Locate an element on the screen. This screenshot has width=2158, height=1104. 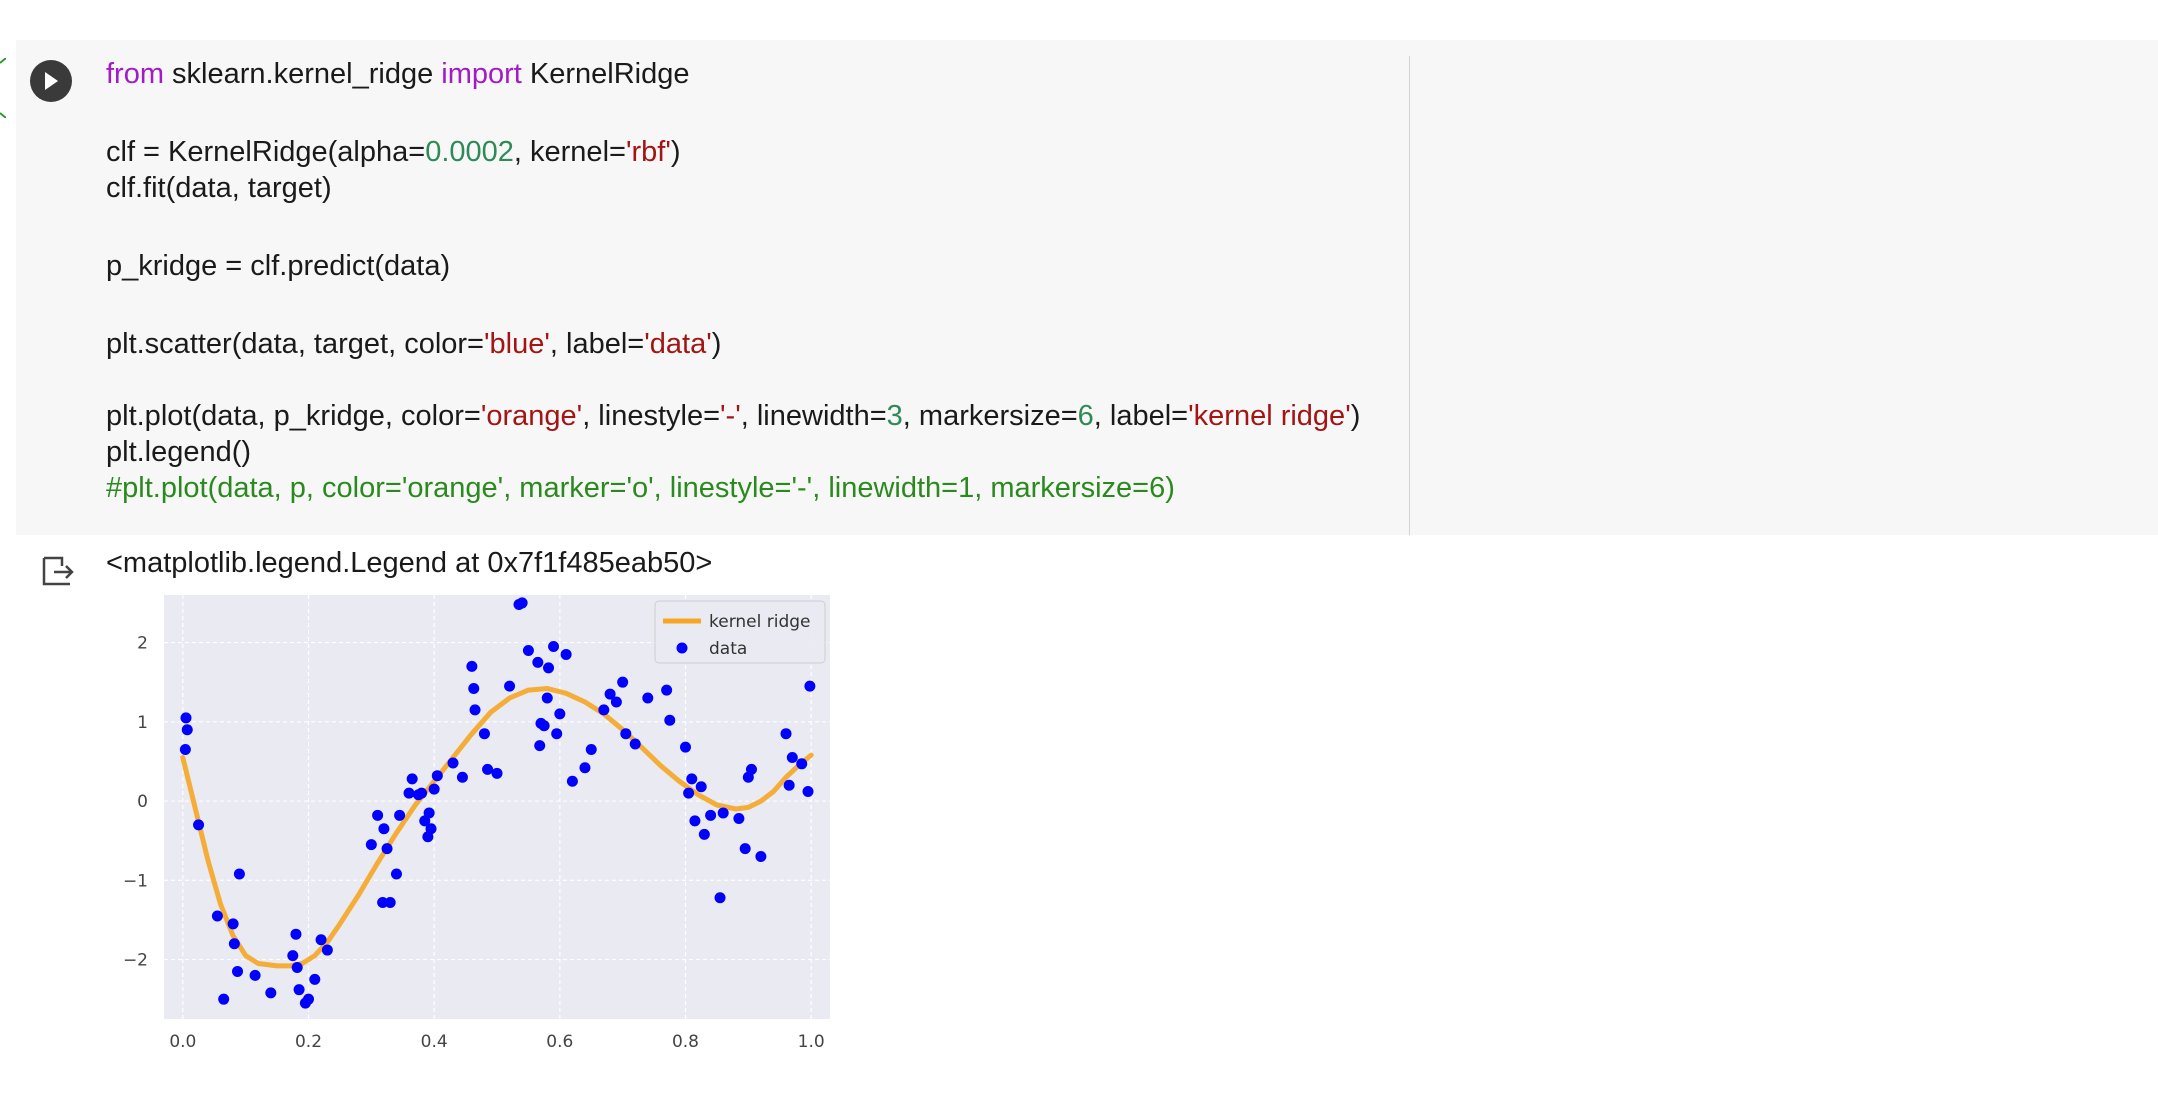
play-icon is located at coordinates (51, 81).